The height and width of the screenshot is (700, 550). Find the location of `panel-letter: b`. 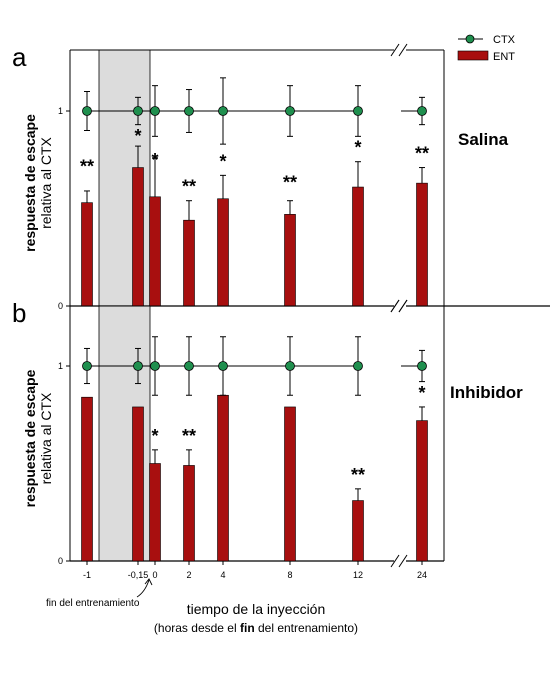

panel-letter: b is located at coordinates (19, 313).